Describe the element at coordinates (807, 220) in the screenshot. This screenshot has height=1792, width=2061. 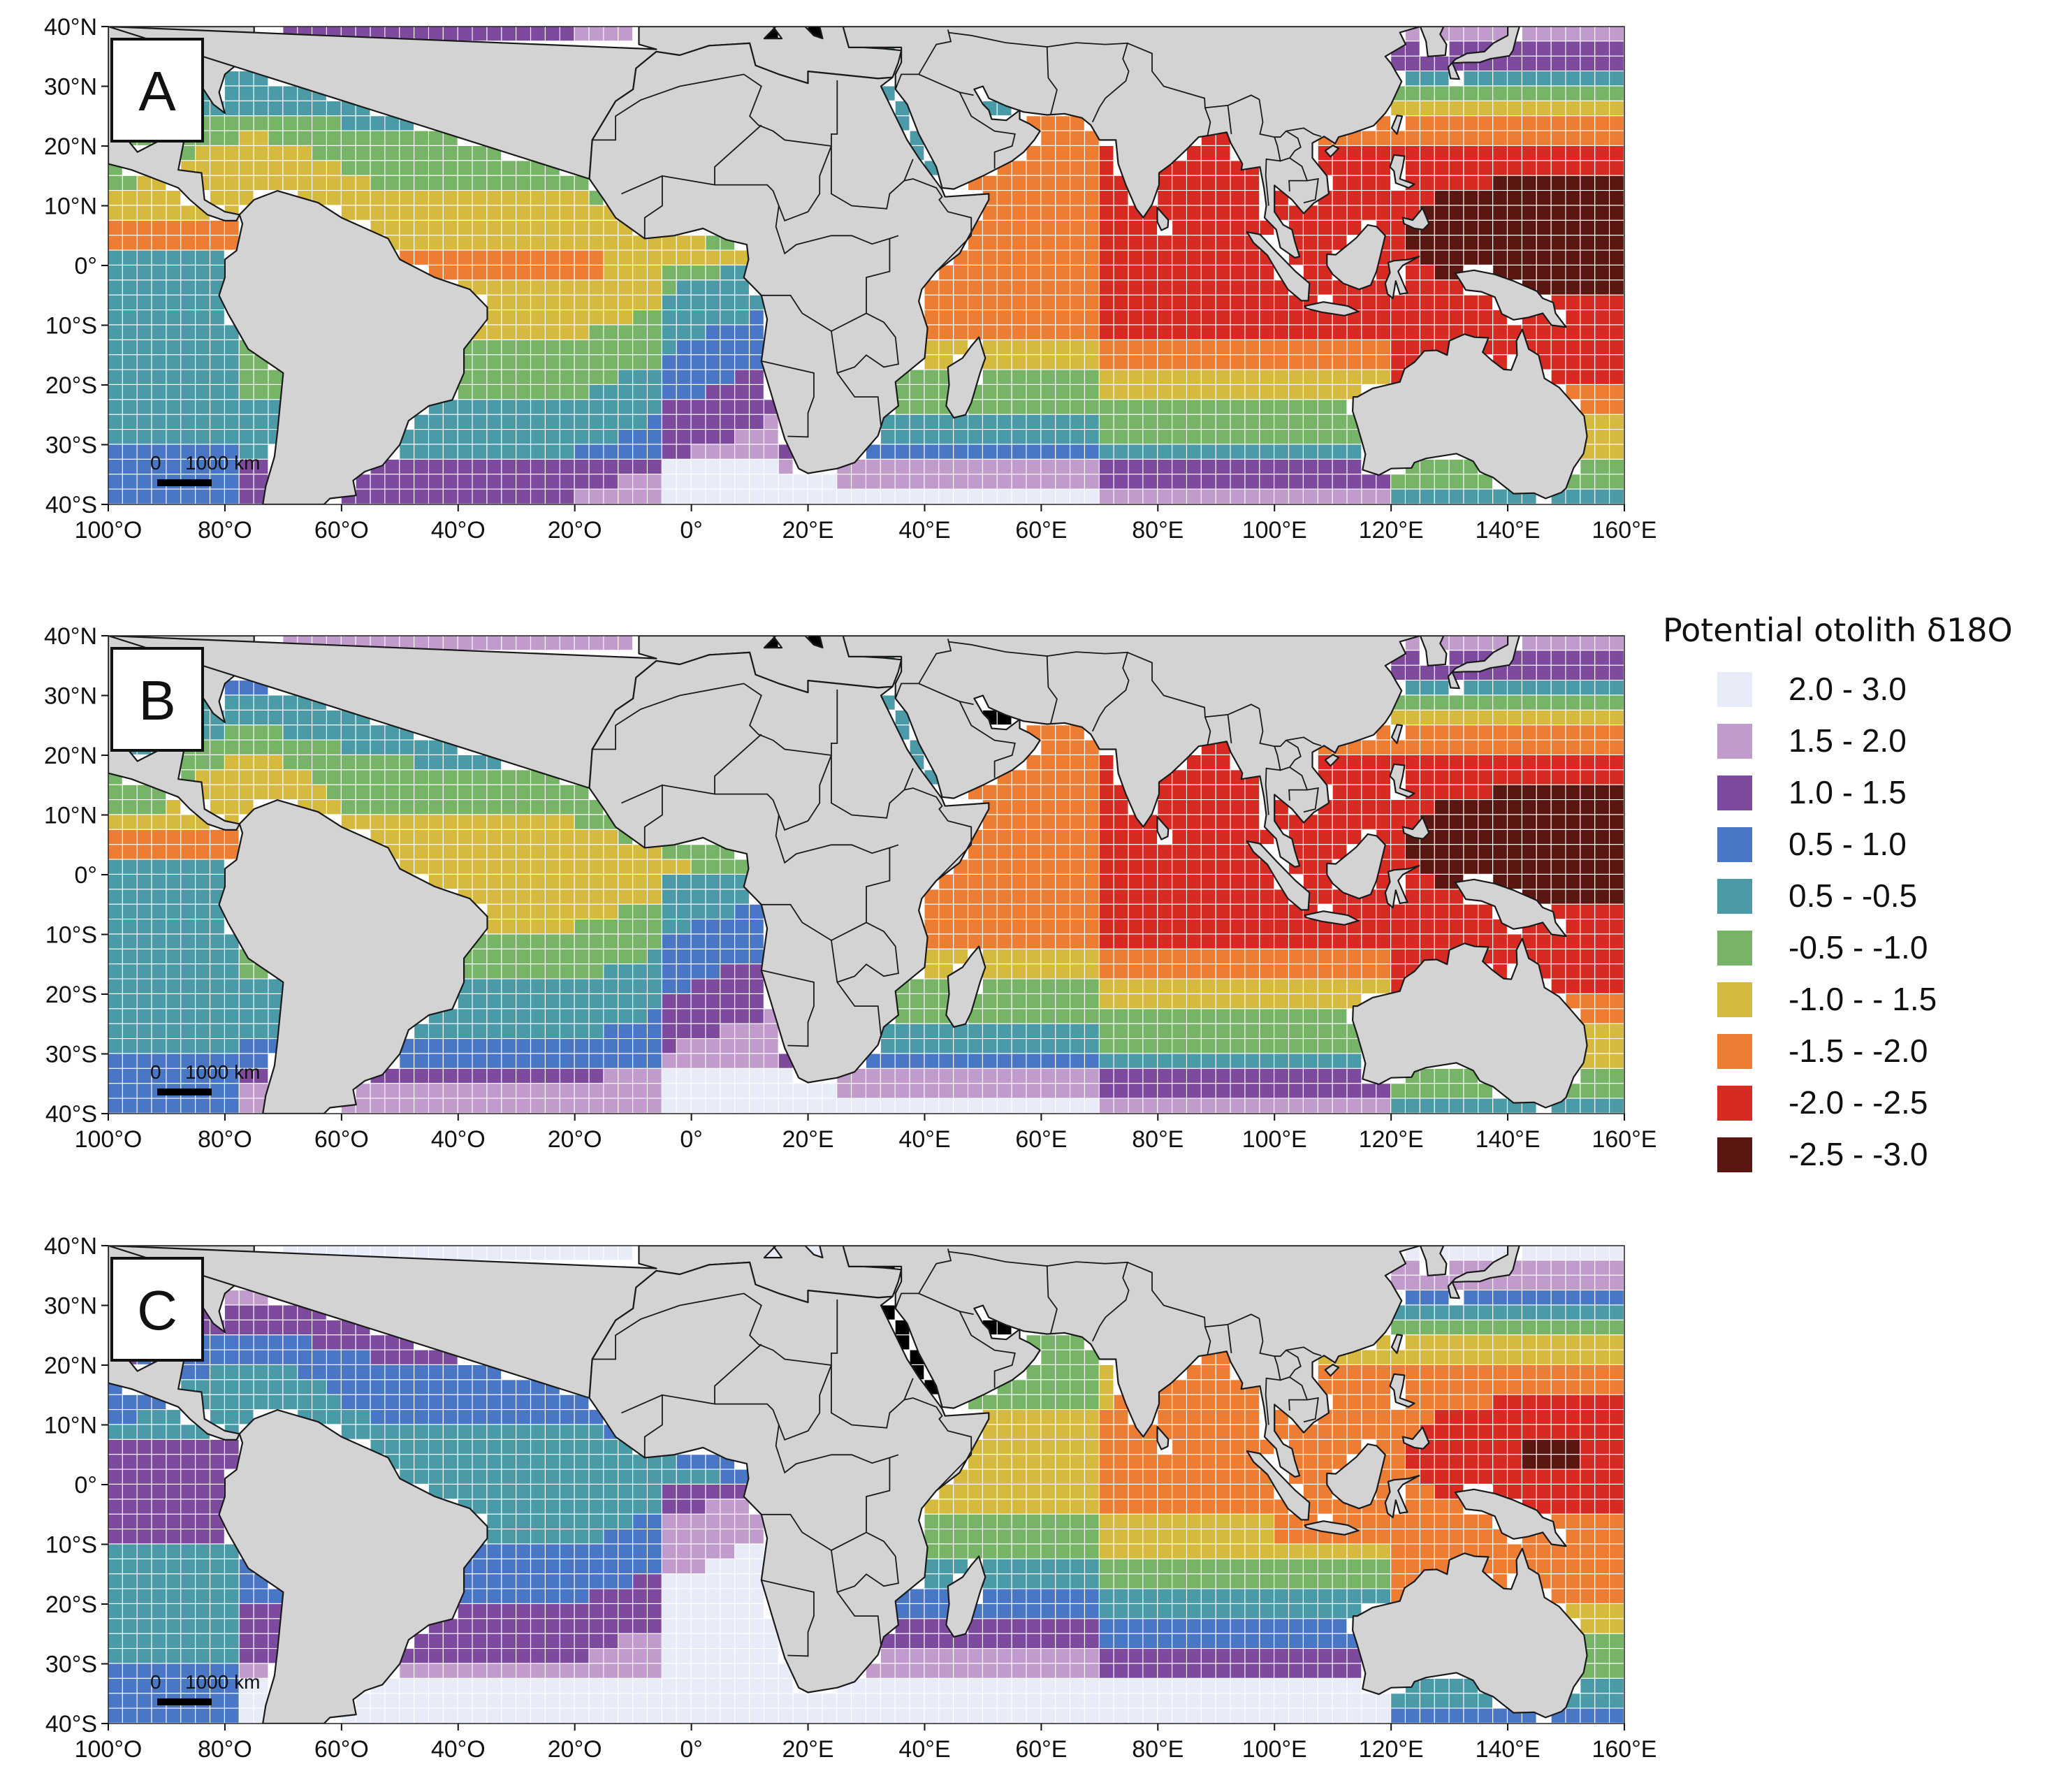
I see `country-border` at that location.